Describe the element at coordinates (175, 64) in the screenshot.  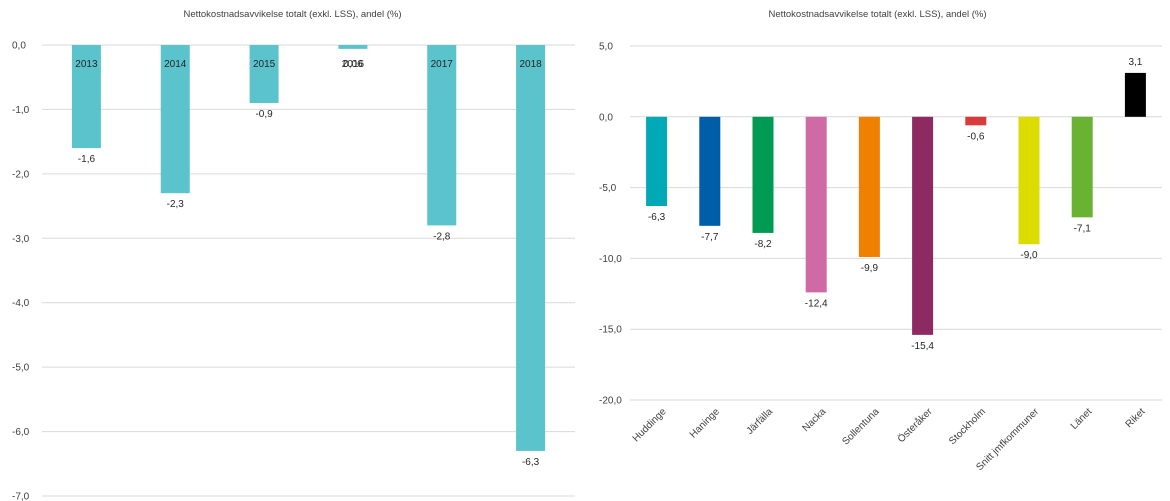
I see `x-category-label: 2014` at that location.